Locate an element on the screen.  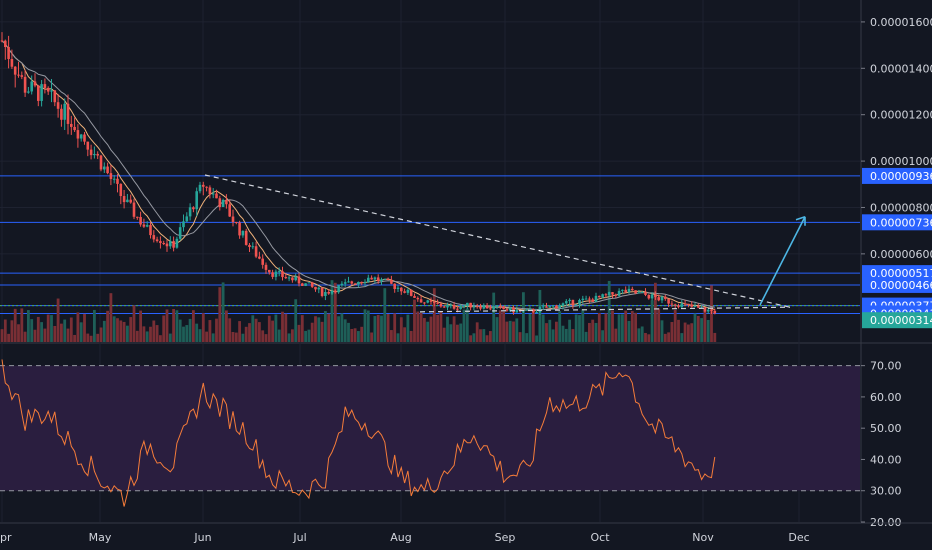
time-tick-label: Jul is located at coordinates (299, 537).